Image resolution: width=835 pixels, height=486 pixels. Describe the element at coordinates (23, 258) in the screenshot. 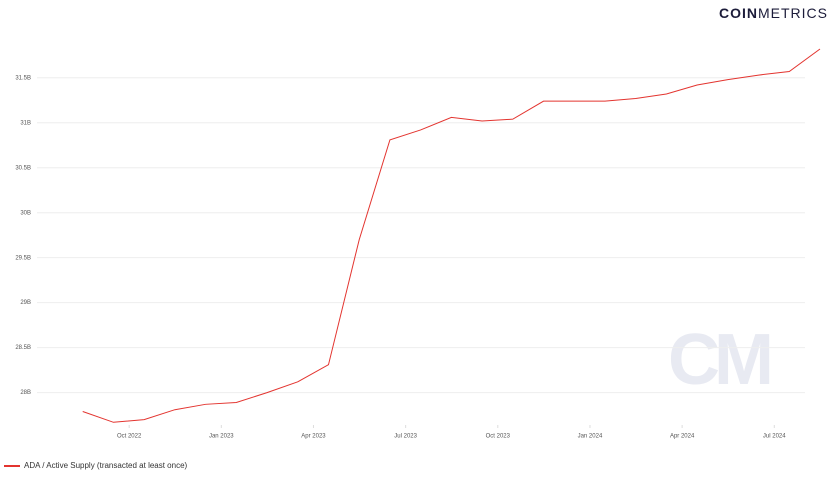

I see `y-tick-label: 29.5B` at that location.